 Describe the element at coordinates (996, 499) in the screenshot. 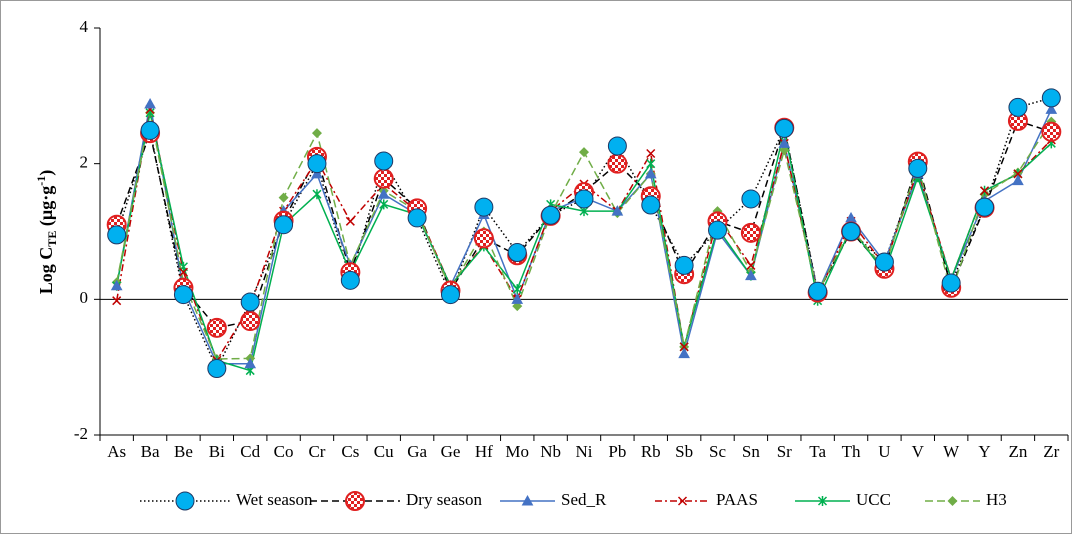

I see `legend-label: H3` at that location.